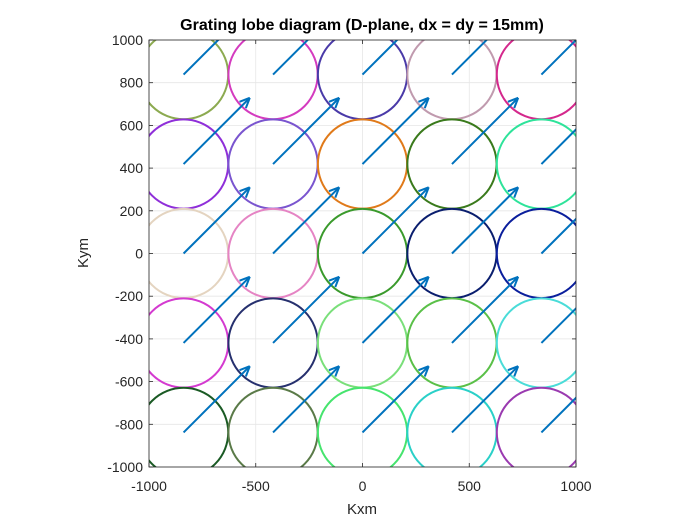 Image resolution: width=700 pixels, height=525 pixels. Describe the element at coordinates (395, 399) in the screenshot. I see `scan-arrow-r4-c2` at that location.